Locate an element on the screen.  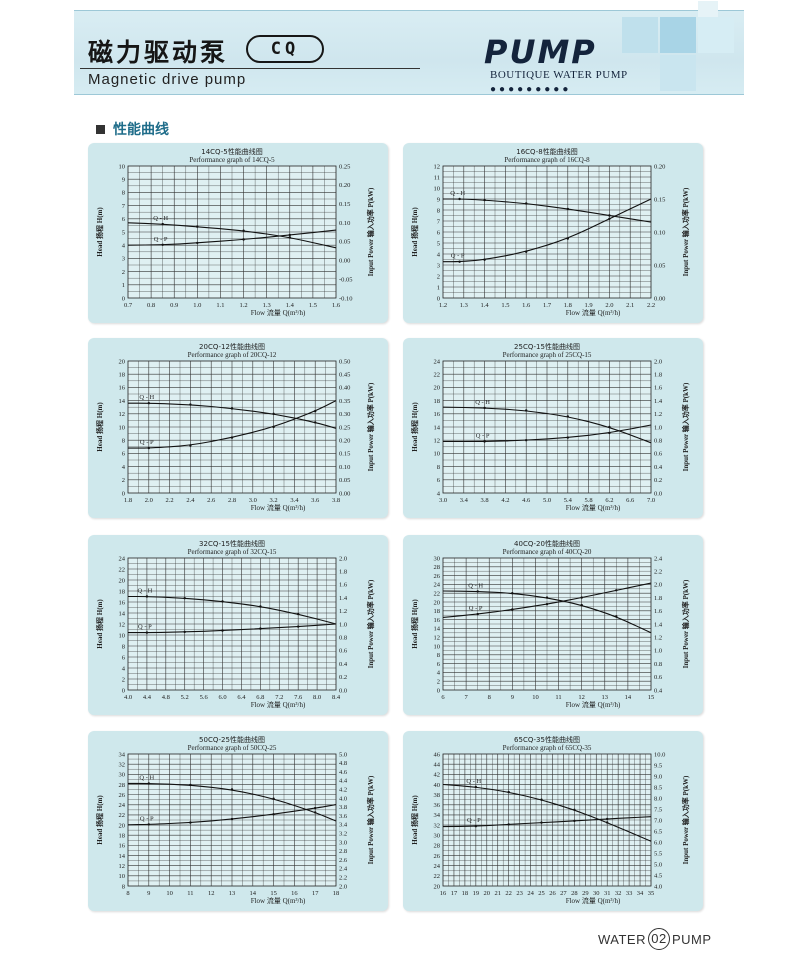
x-tick-label: 1.5 is located at coordinates (505, 305).